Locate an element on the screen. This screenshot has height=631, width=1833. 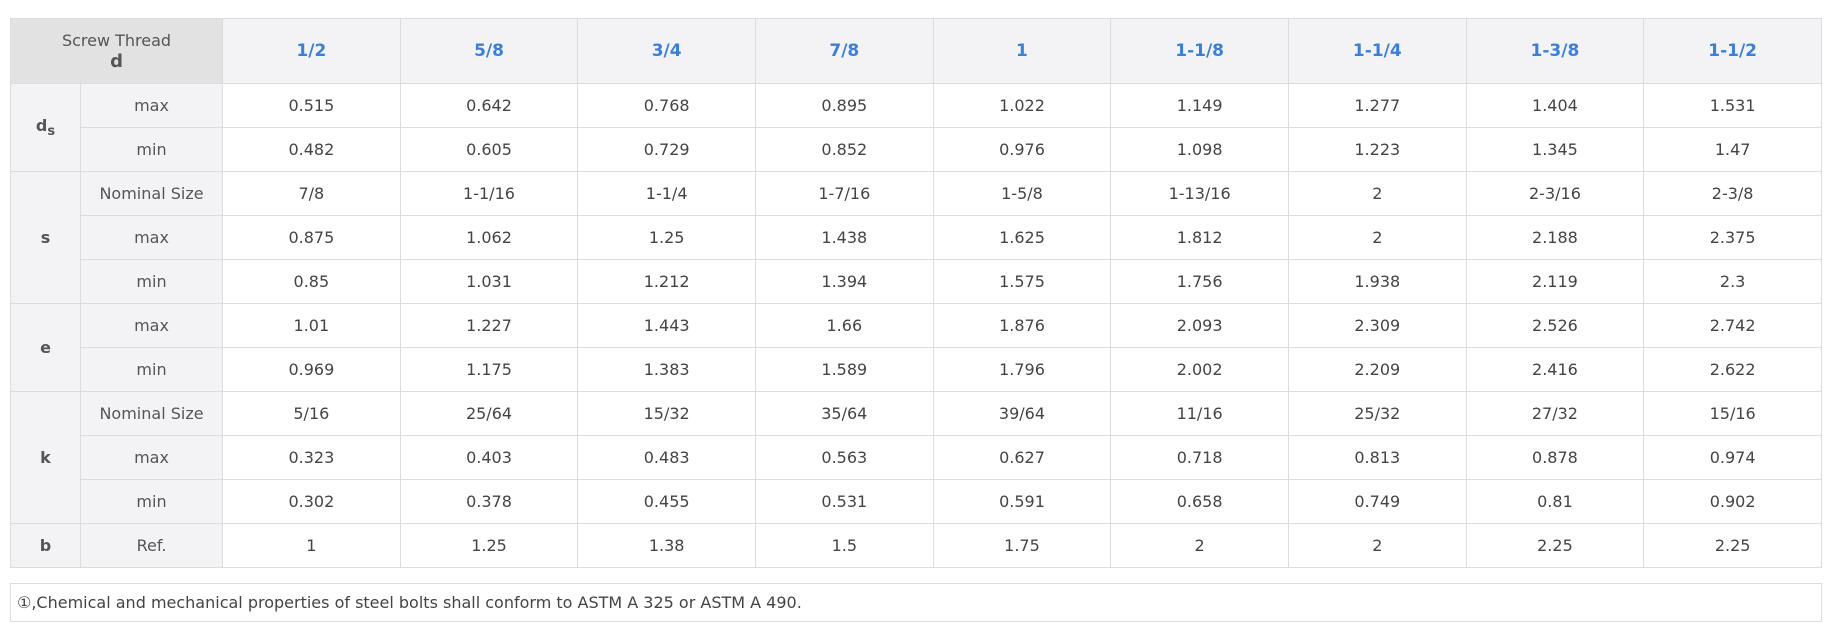
cell: 2.309 is located at coordinates (1377, 325).